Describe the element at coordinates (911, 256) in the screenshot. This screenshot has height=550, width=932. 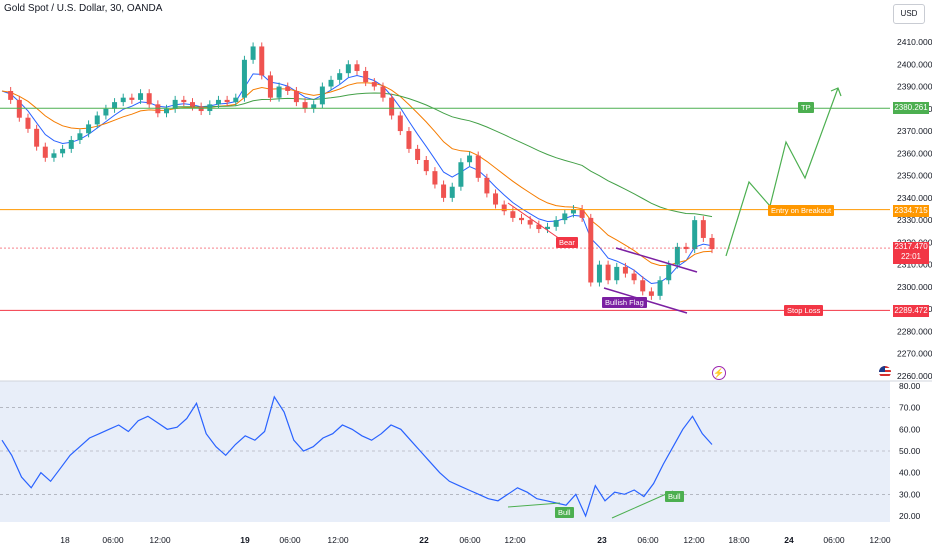
I see `candle-countdown: 22:01` at that location.